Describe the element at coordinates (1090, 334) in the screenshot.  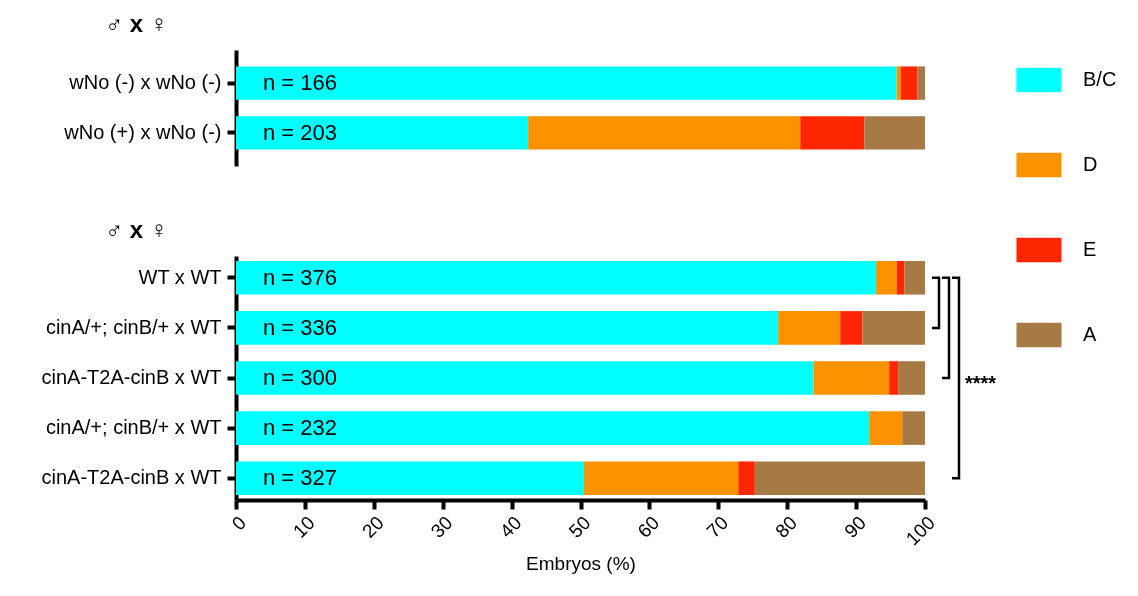
I see `legend-label: A` at that location.